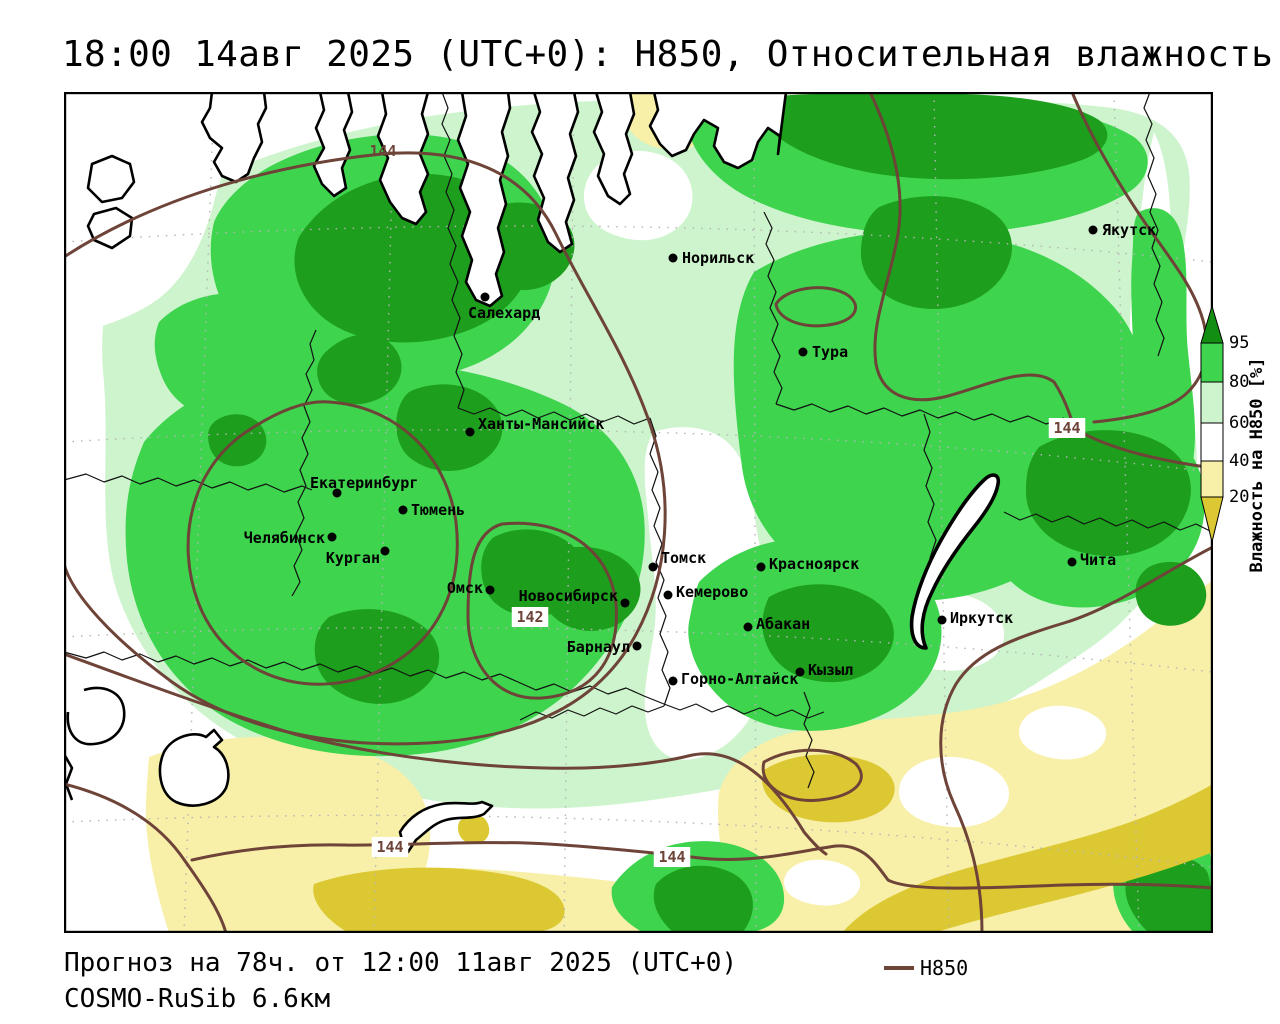 This screenshot has height=1024, width=1280. Describe the element at coordinates (981, 618) in the screenshot. I see `city-label: Иркутск` at that location.